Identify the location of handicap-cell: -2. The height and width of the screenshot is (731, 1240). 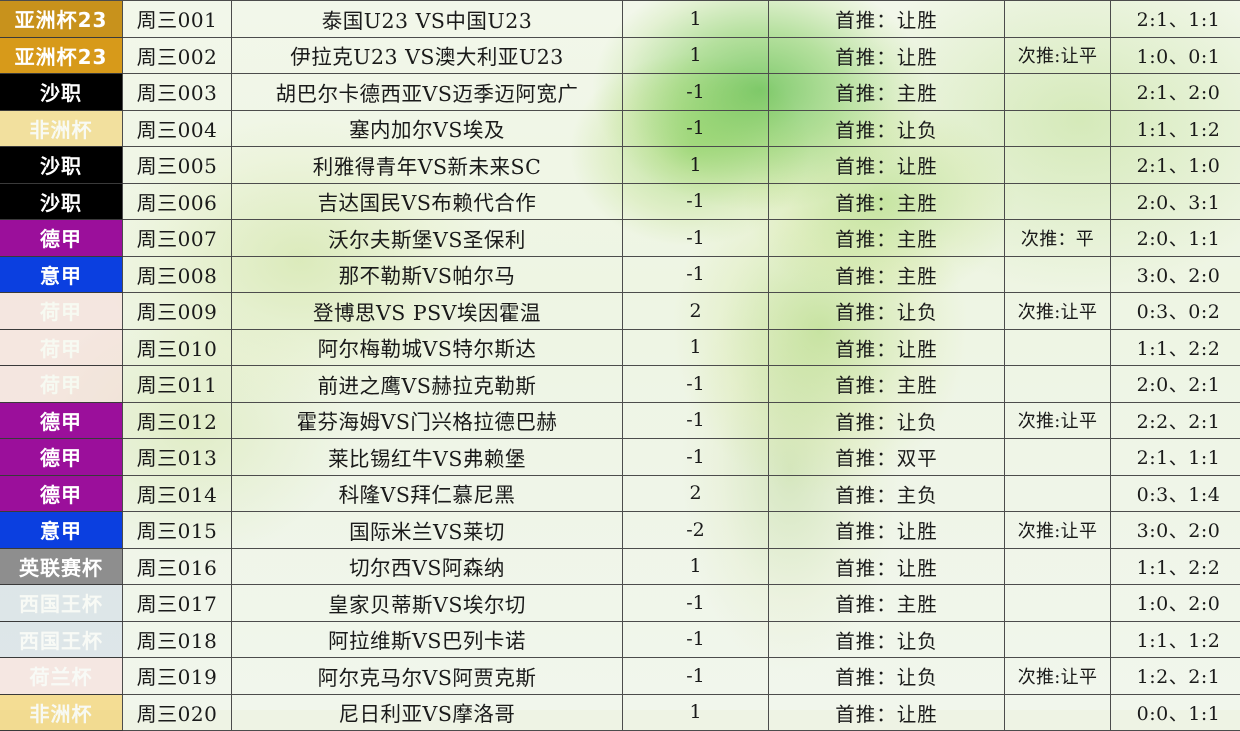
(696, 530).